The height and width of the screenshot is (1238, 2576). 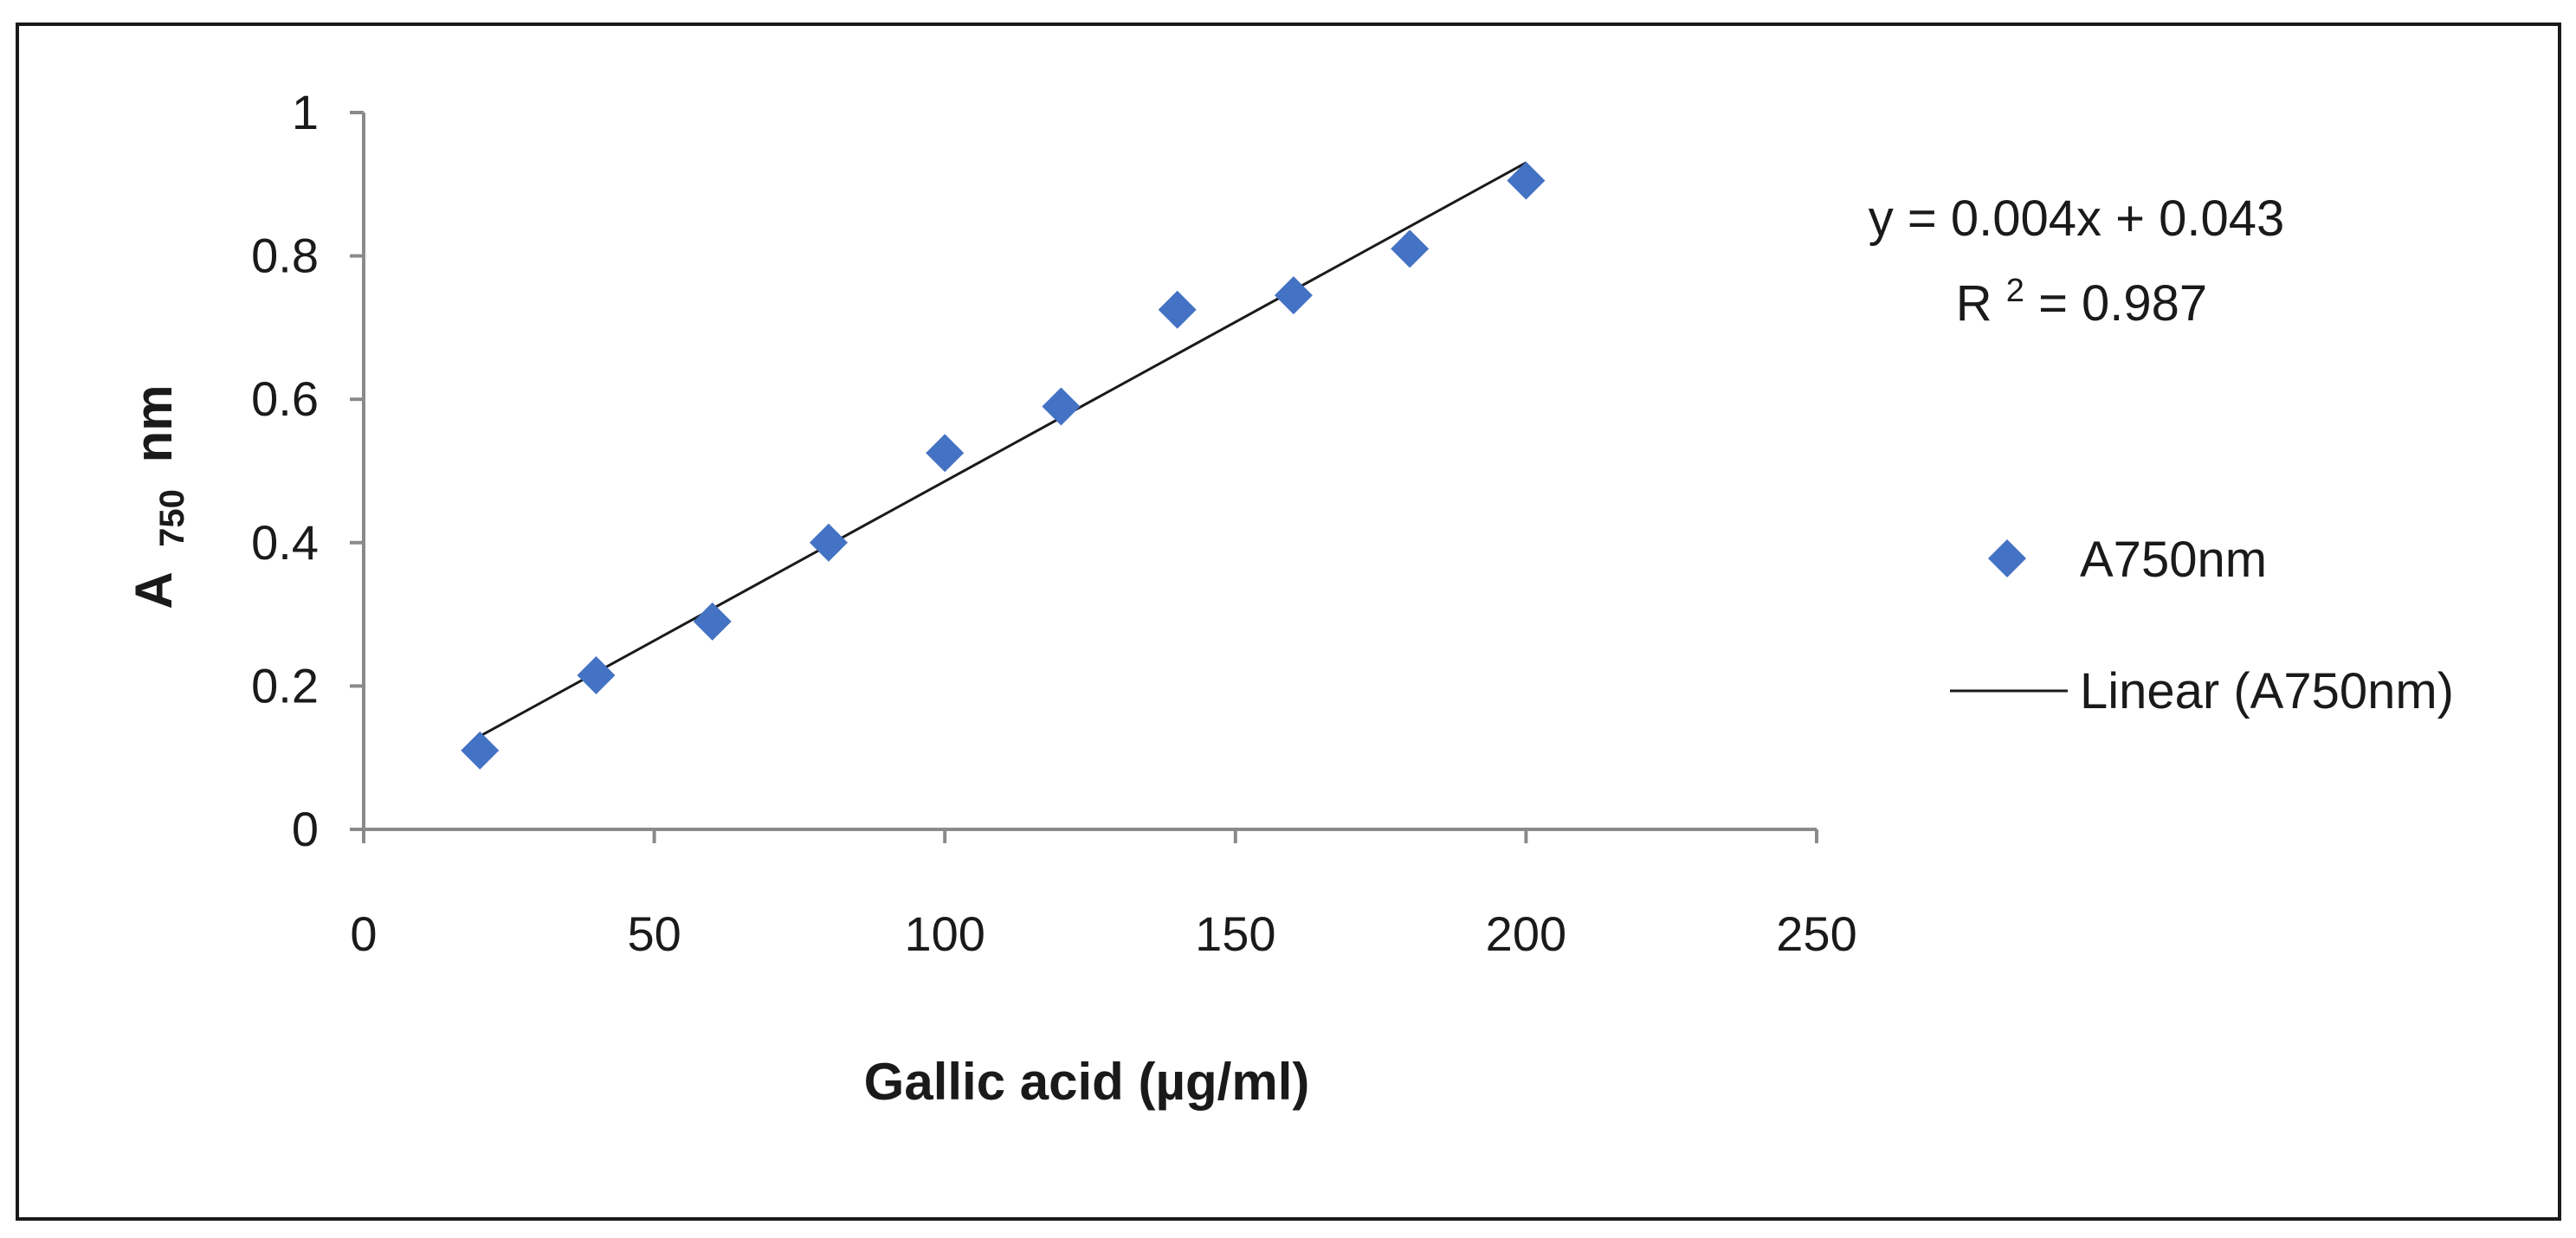 I want to click on x-axis-title: Gallic acid (µg/ml), so click(x=1087, y=1082).